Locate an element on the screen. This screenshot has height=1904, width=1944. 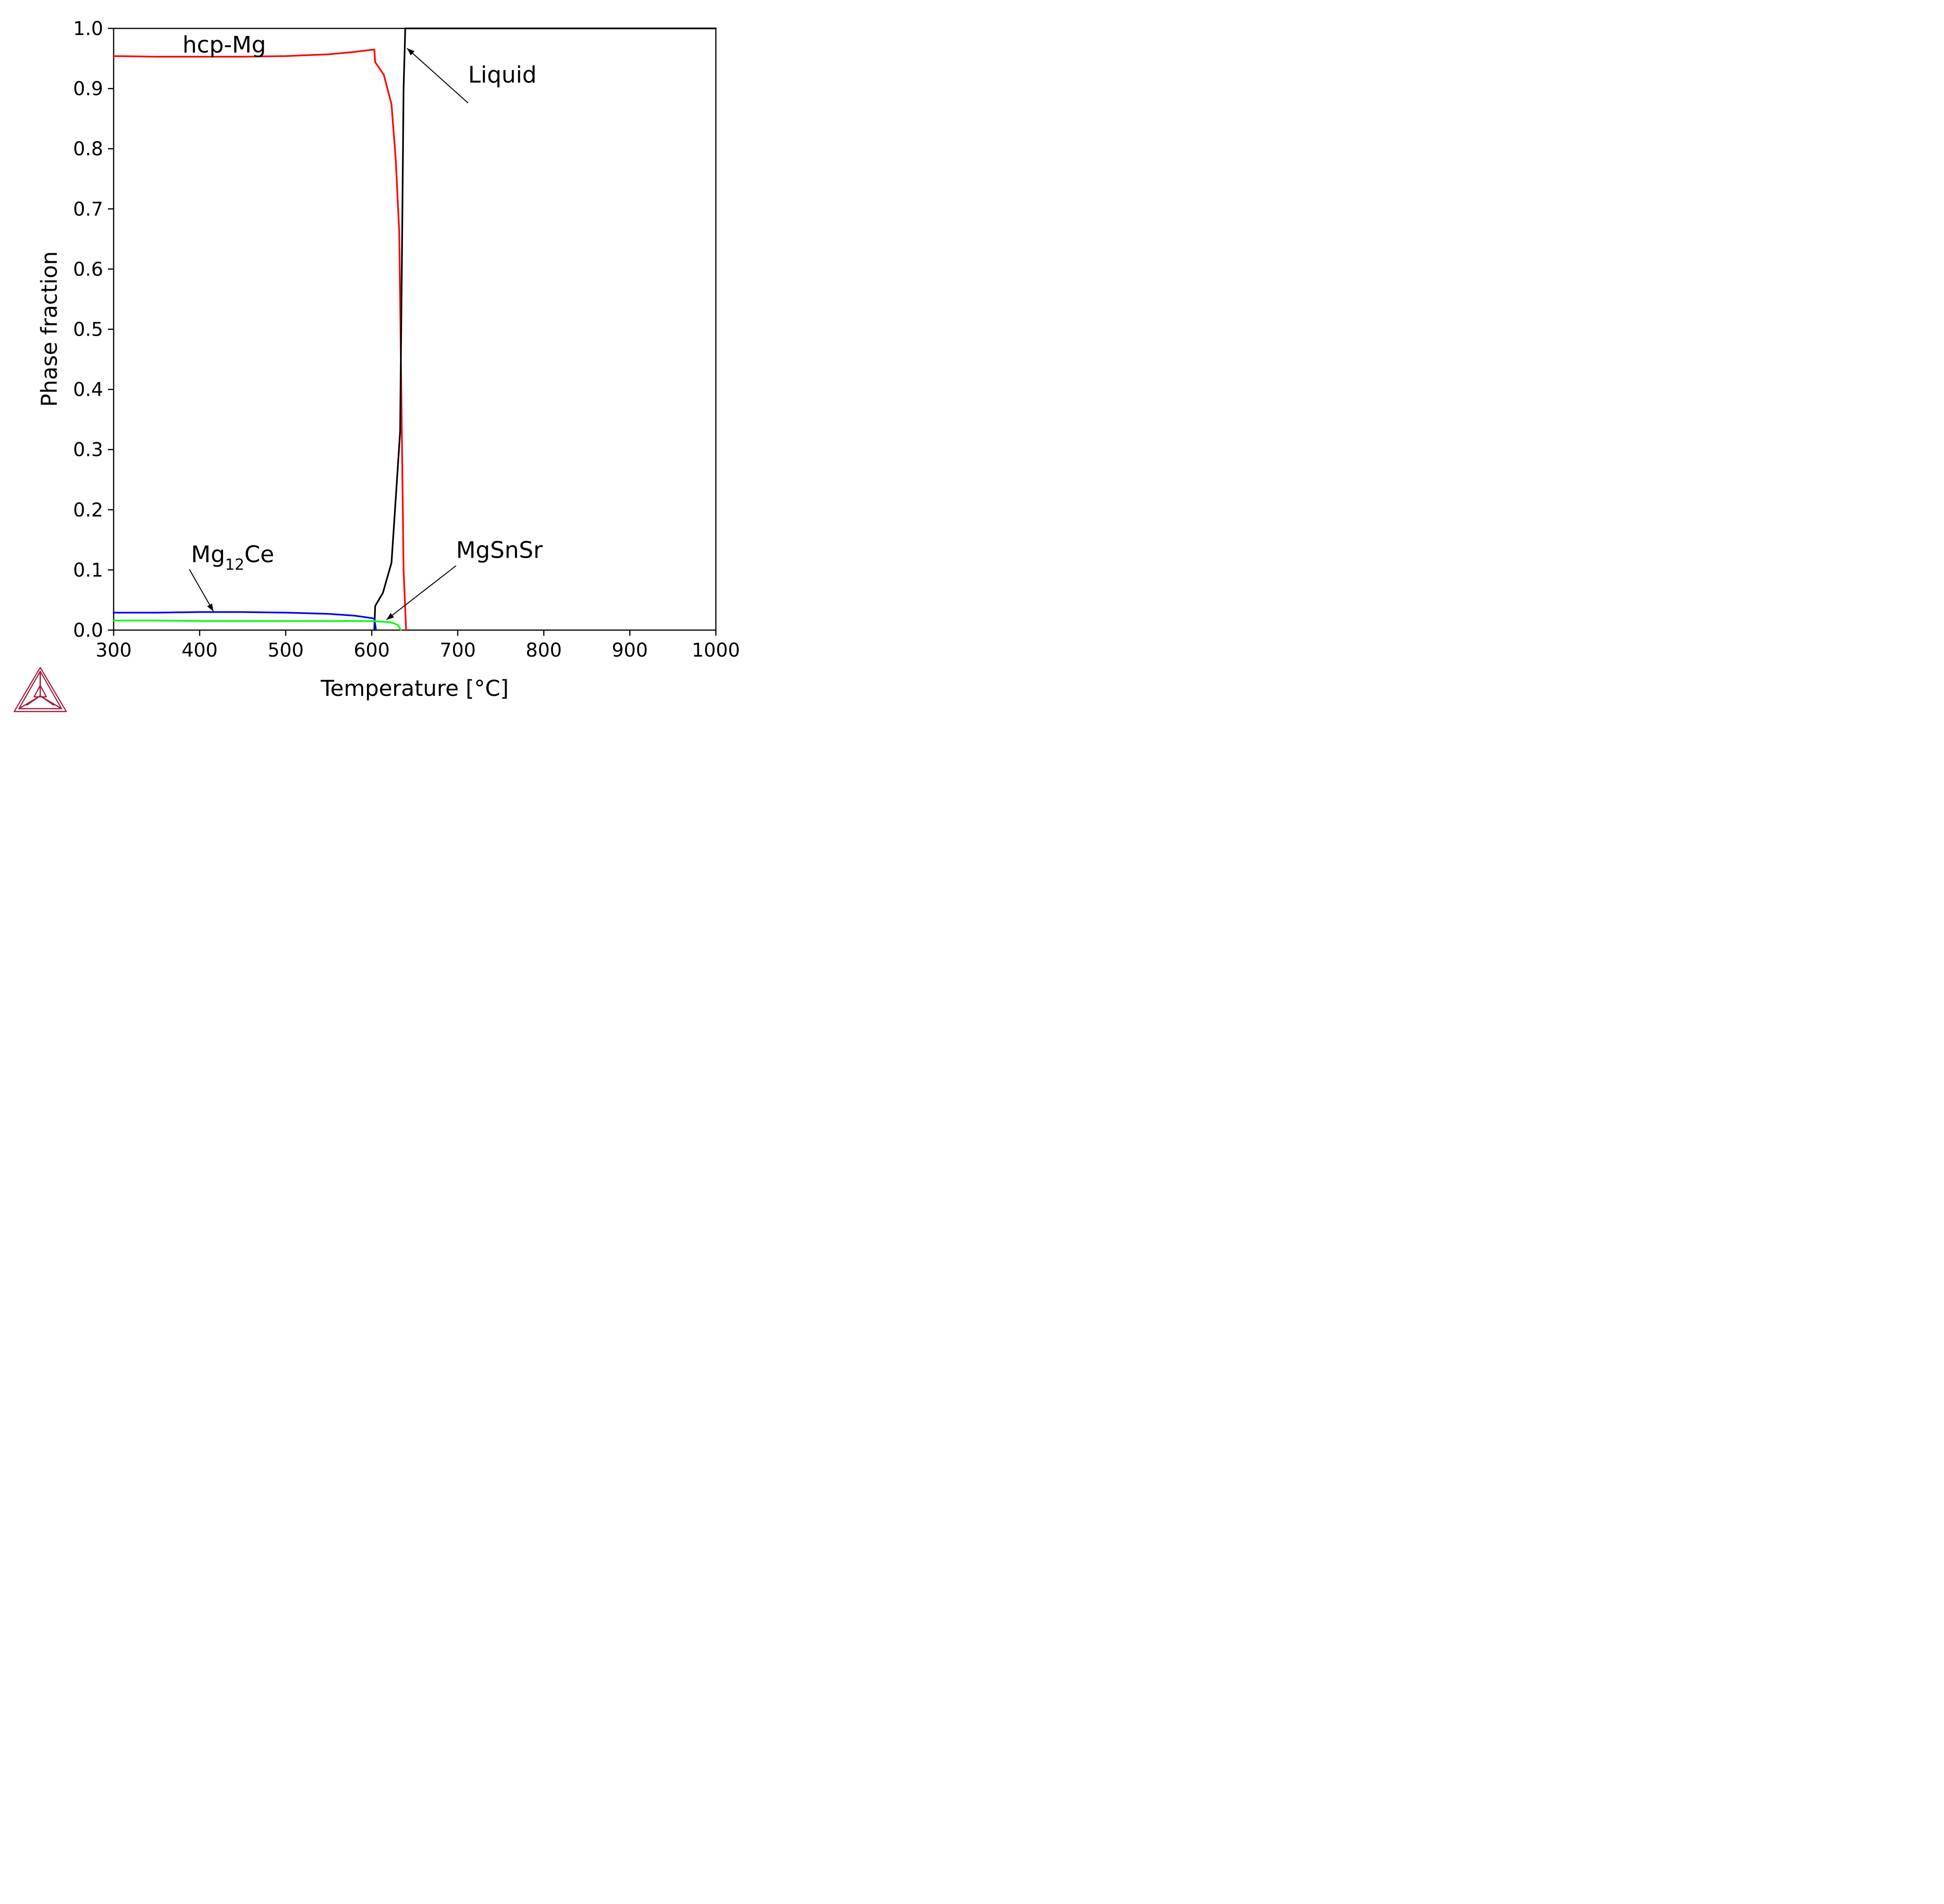
annotation-arrow-mgsnsr is located at coordinates (421, 593).